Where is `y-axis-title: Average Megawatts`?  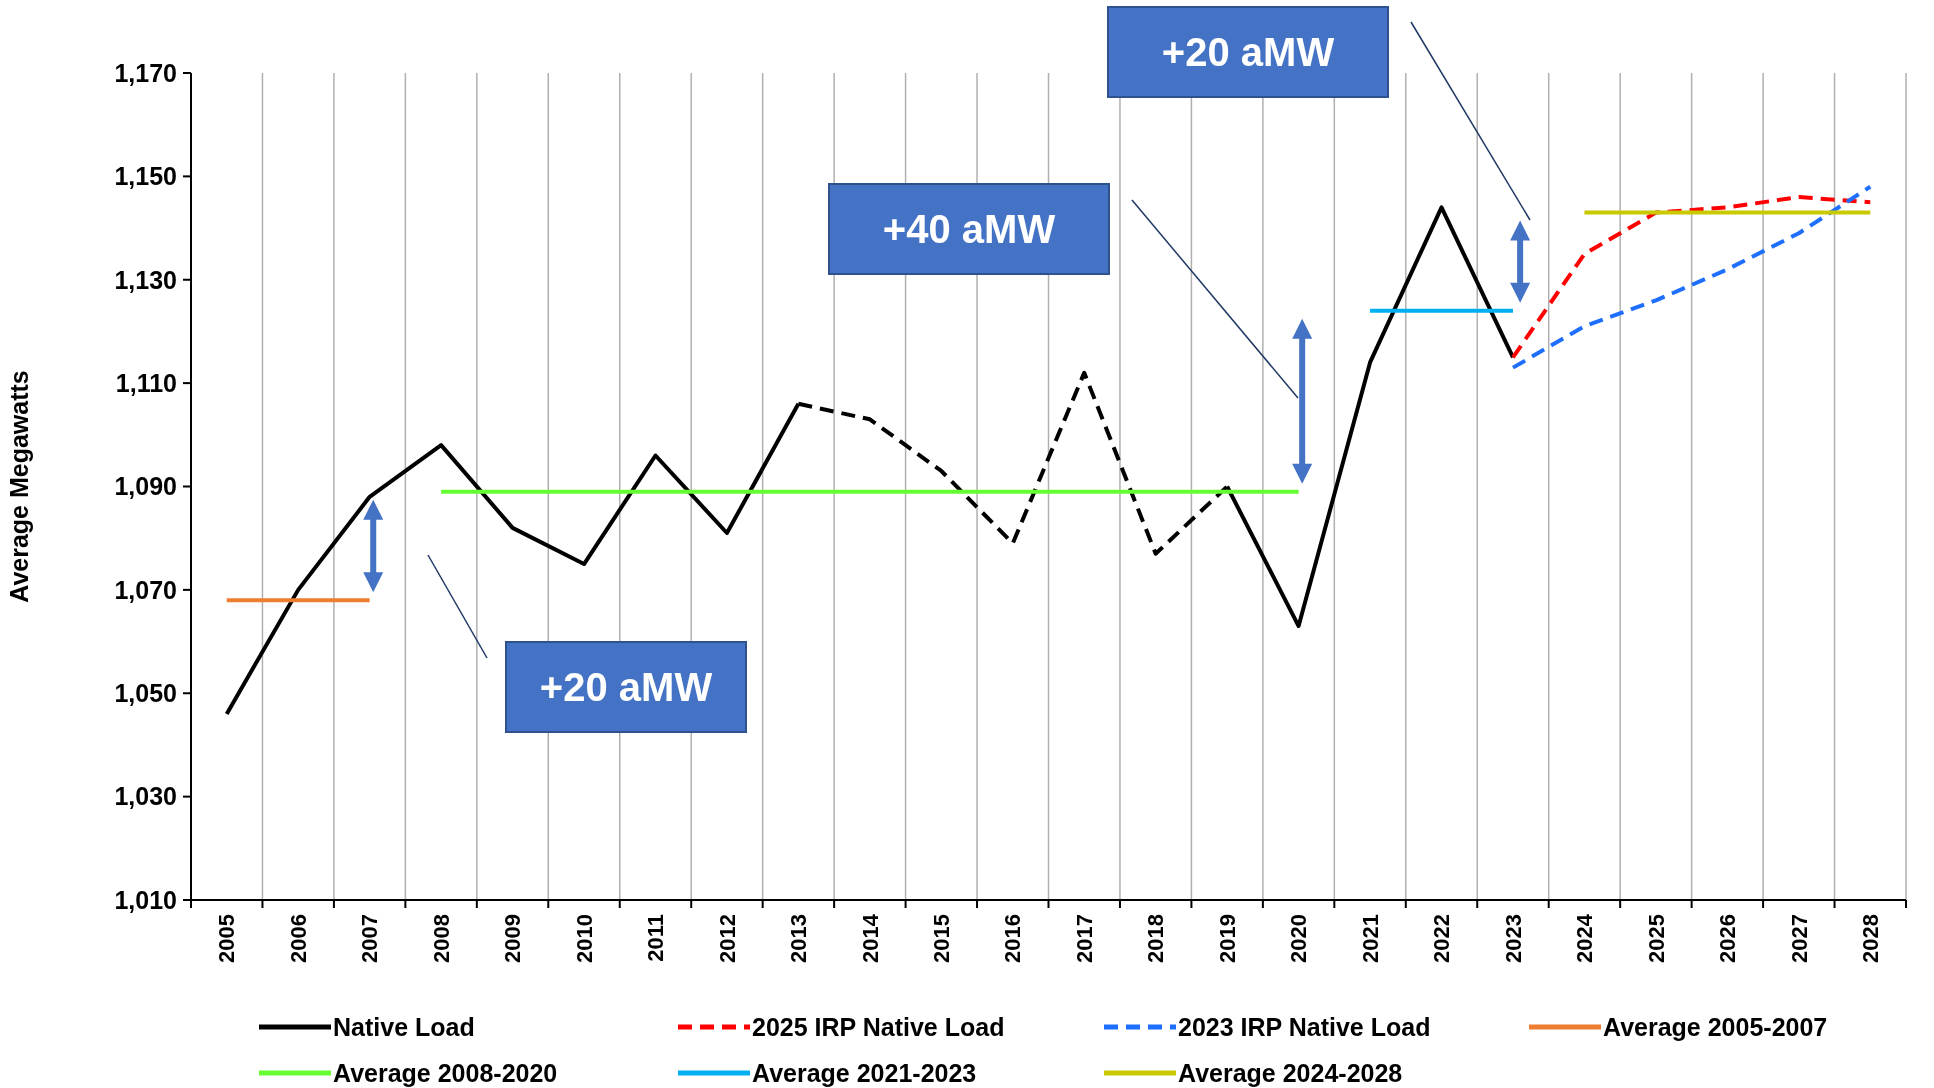
y-axis-title: Average Megawatts is located at coordinates (19, 486).